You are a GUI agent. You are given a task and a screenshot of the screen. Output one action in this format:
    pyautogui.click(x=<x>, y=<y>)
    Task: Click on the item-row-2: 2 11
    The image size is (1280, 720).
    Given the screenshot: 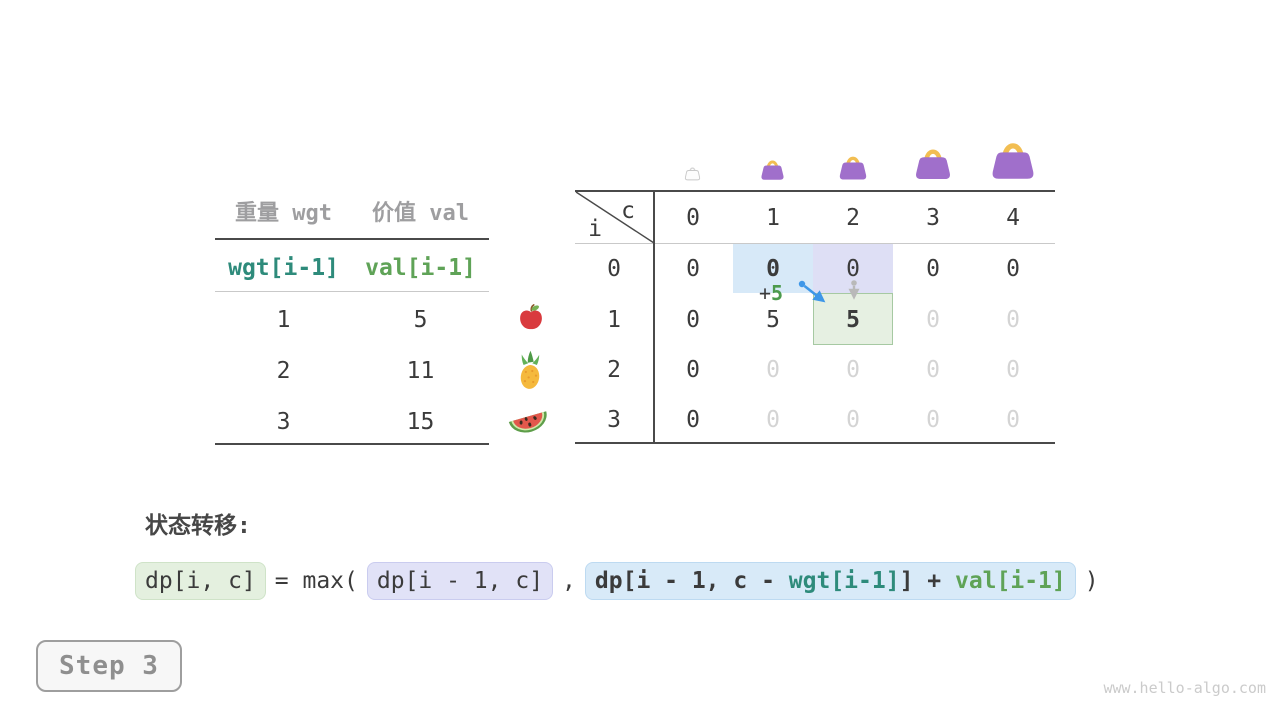 What is the action you would take?
    pyautogui.click(x=352, y=371)
    